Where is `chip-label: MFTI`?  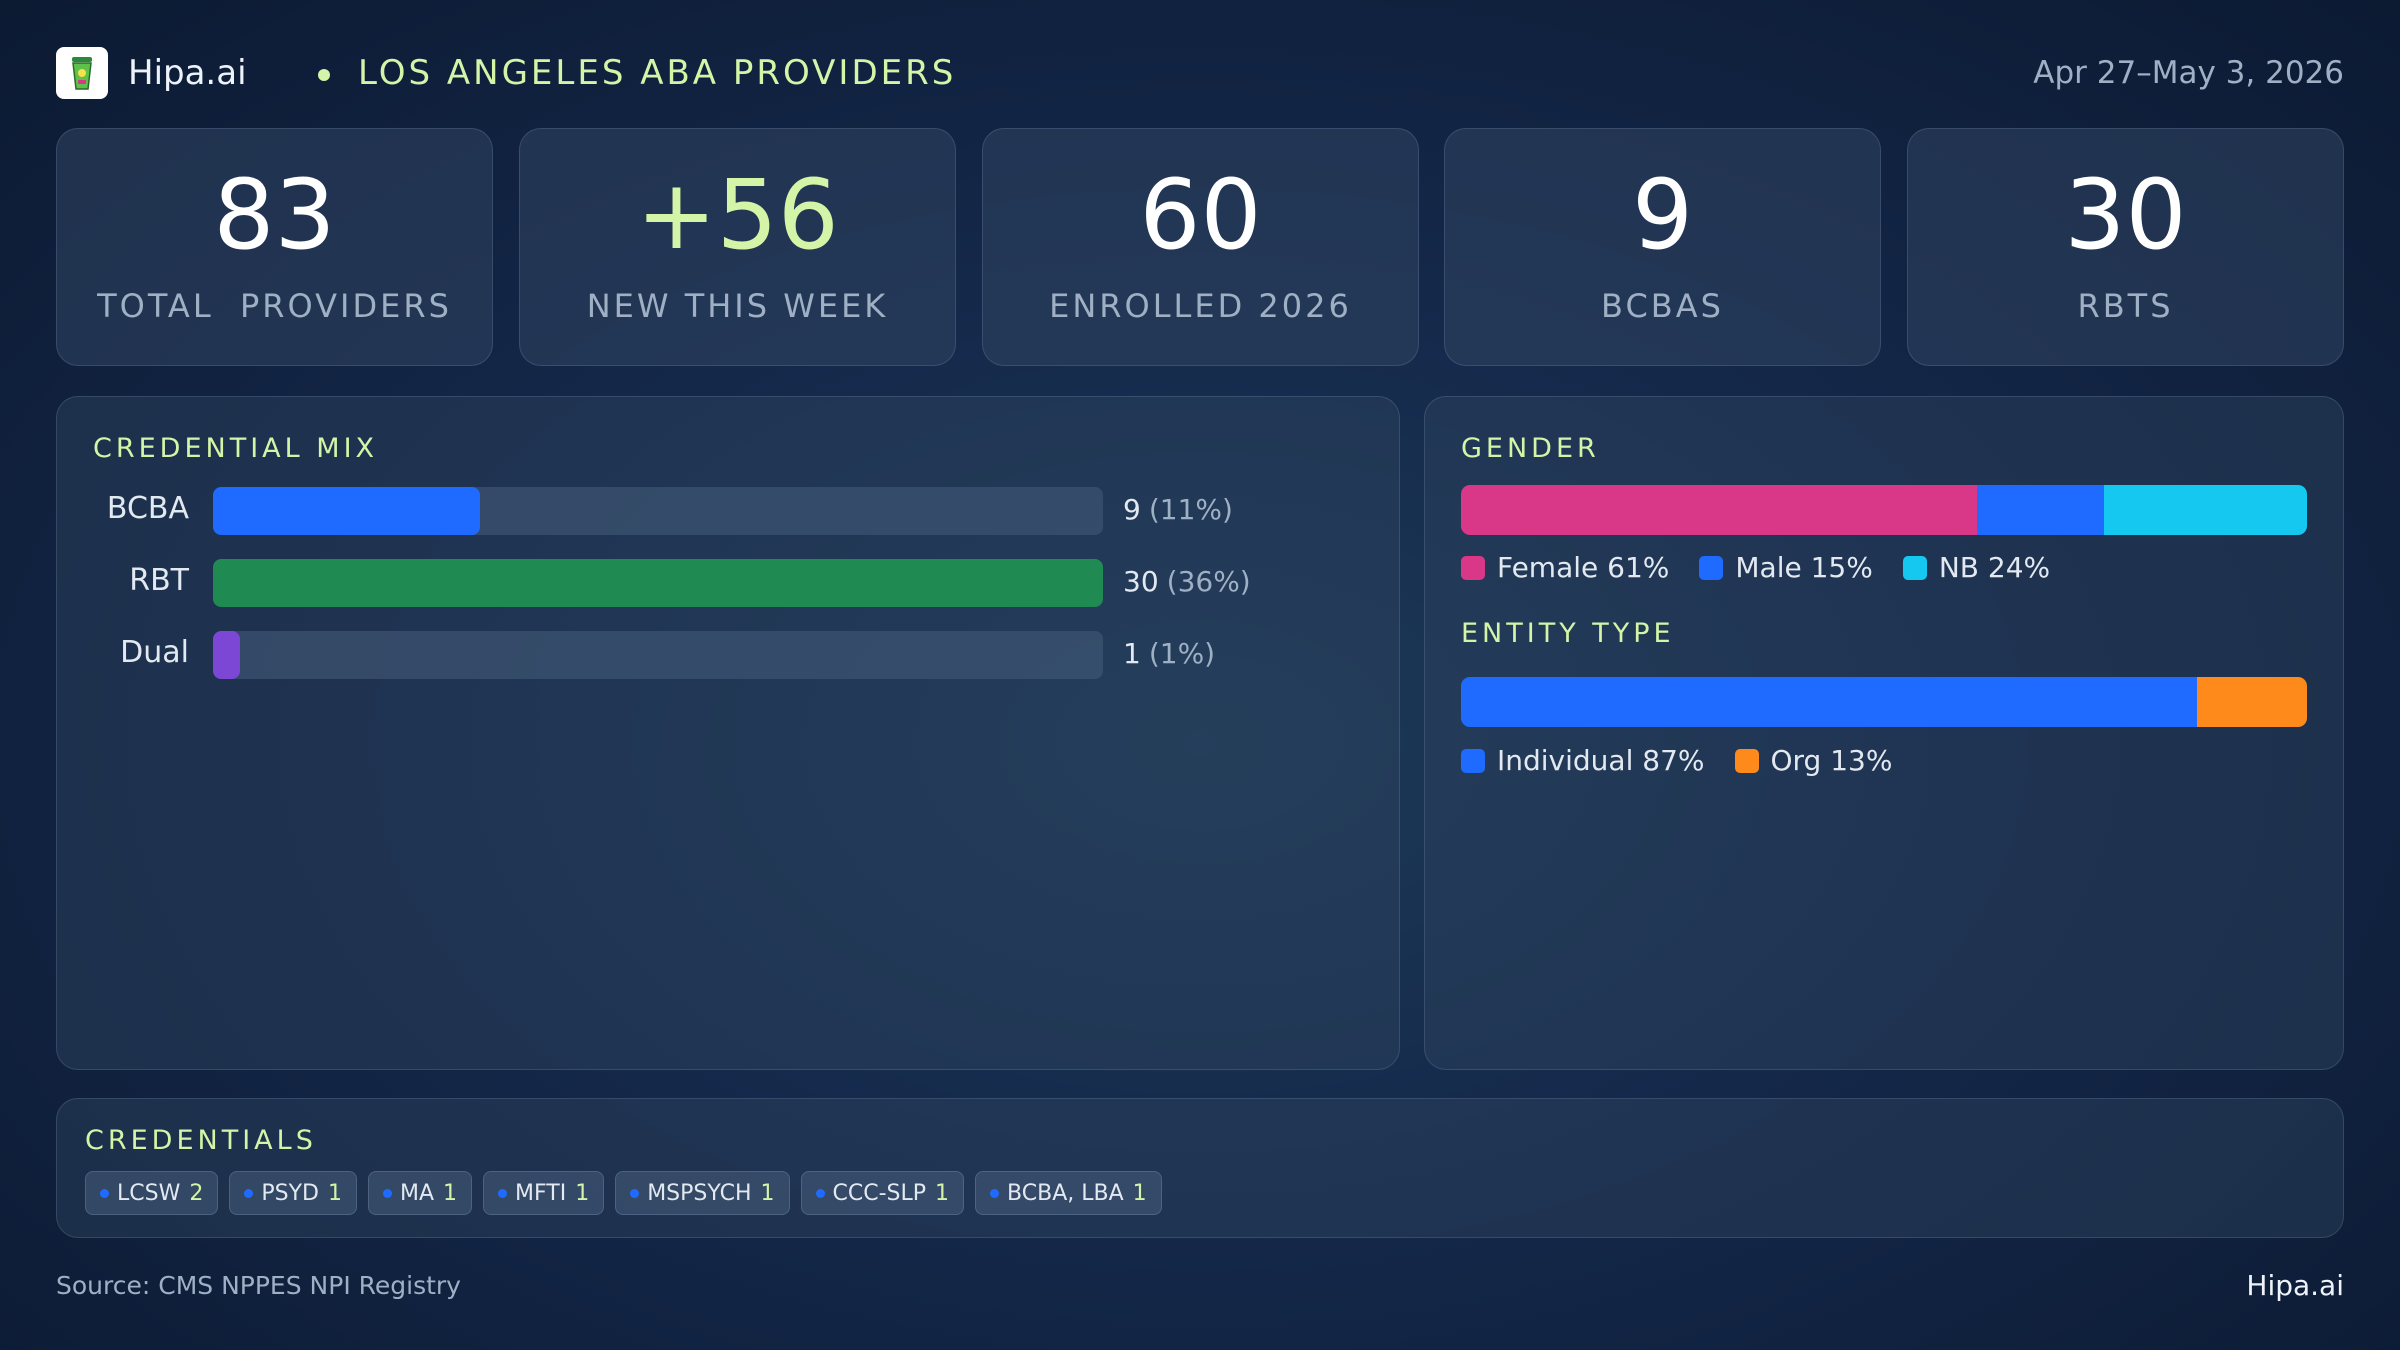
chip-label: MFTI is located at coordinates (541, 1193).